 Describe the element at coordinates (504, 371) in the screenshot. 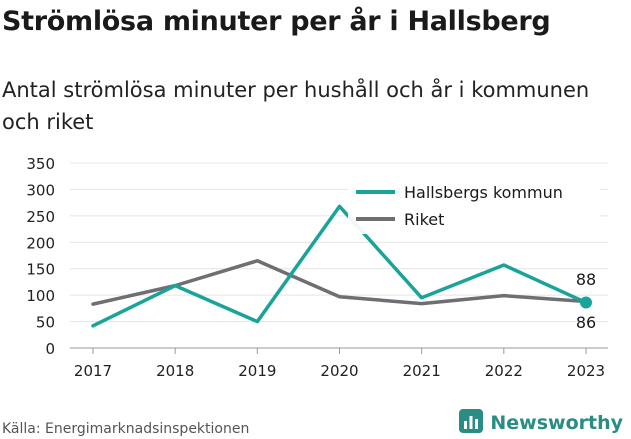

I see `x-tick-label: 2022` at that location.